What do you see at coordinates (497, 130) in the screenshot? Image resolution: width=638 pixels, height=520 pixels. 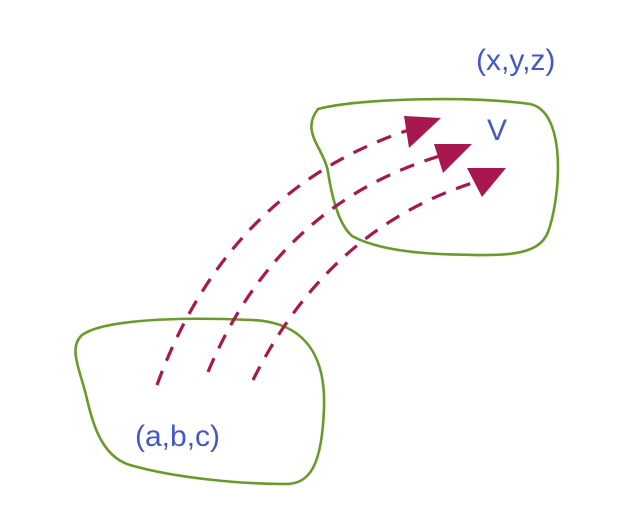 I see `target-region-label: V` at bounding box center [497, 130].